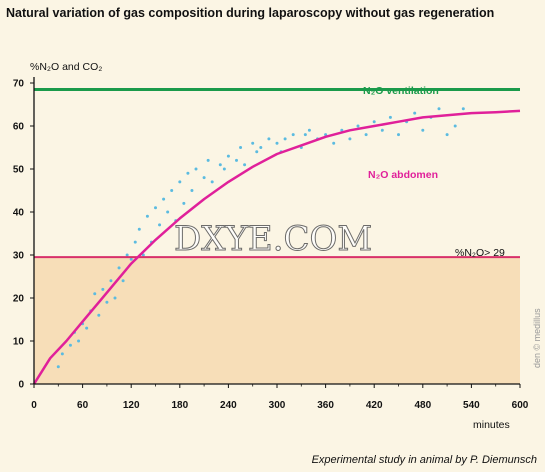 Image resolution: width=545 pixels, height=472 pixels. What do you see at coordinates (520, 405) in the screenshot?
I see `x-tick-label: 600` at bounding box center [520, 405].